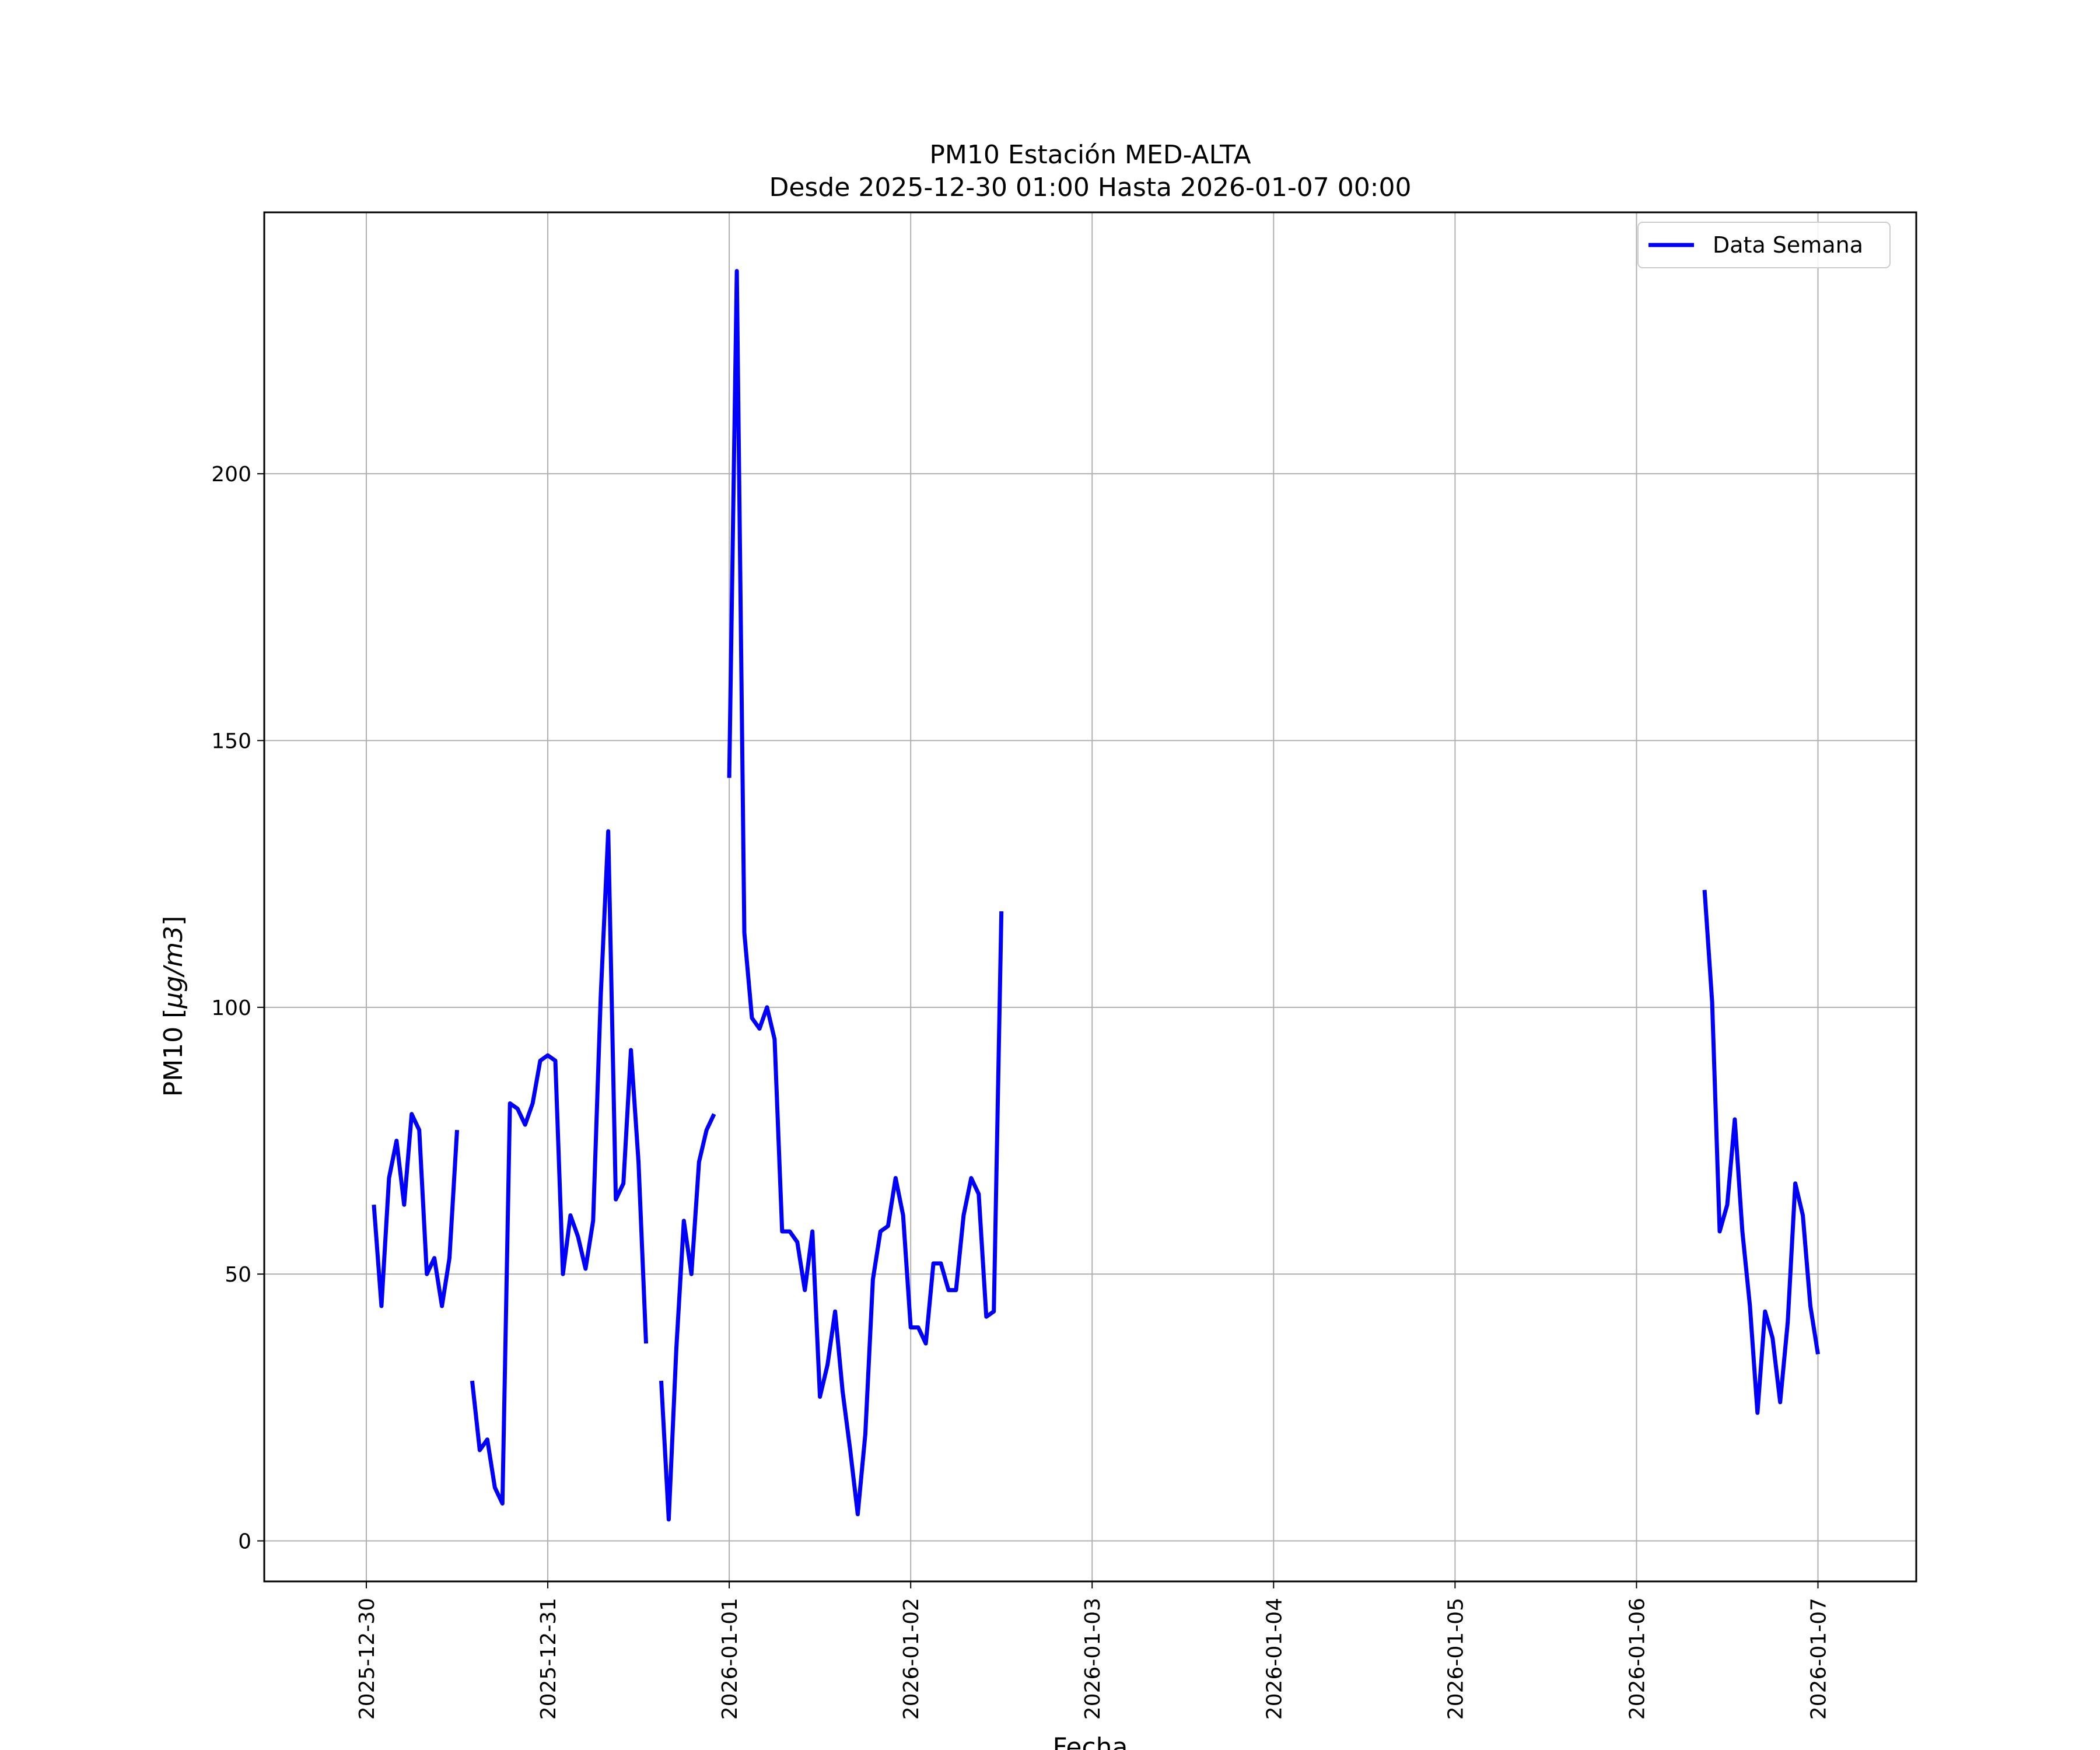 The image size is (2100, 1750). What do you see at coordinates (911, 1659) in the screenshot?
I see `x-tick-label: 2026-01-02` at bounding box center [911, 1659].